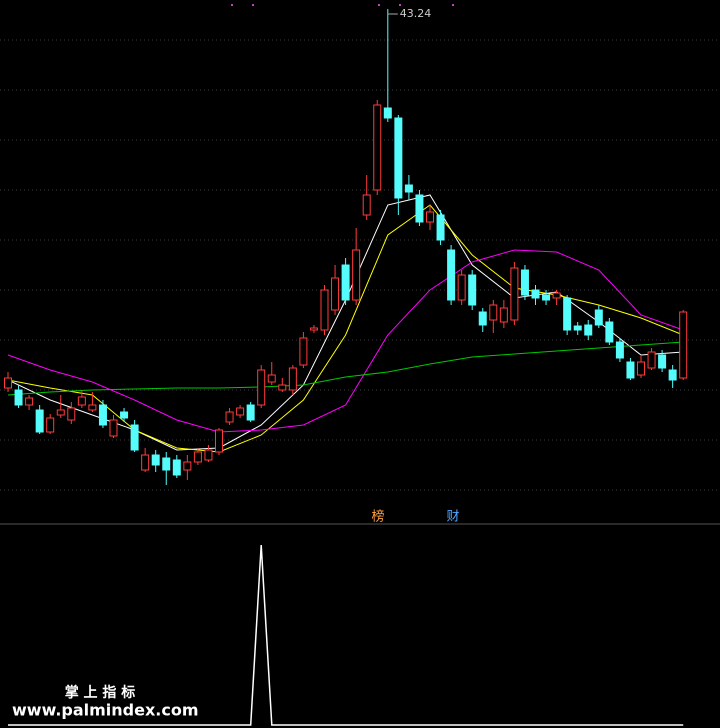 The height and width of the screenshot is (728, 720). Describe the element at coordinates (105, 710) in the screenshot. I see `watermark-url: www.palmindex.com` at that location.